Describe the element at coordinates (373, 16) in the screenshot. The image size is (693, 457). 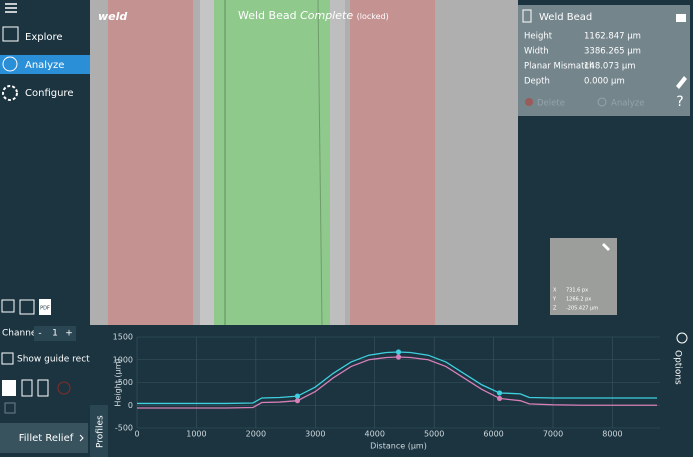
I see `lock-note: (locked)` at that location.